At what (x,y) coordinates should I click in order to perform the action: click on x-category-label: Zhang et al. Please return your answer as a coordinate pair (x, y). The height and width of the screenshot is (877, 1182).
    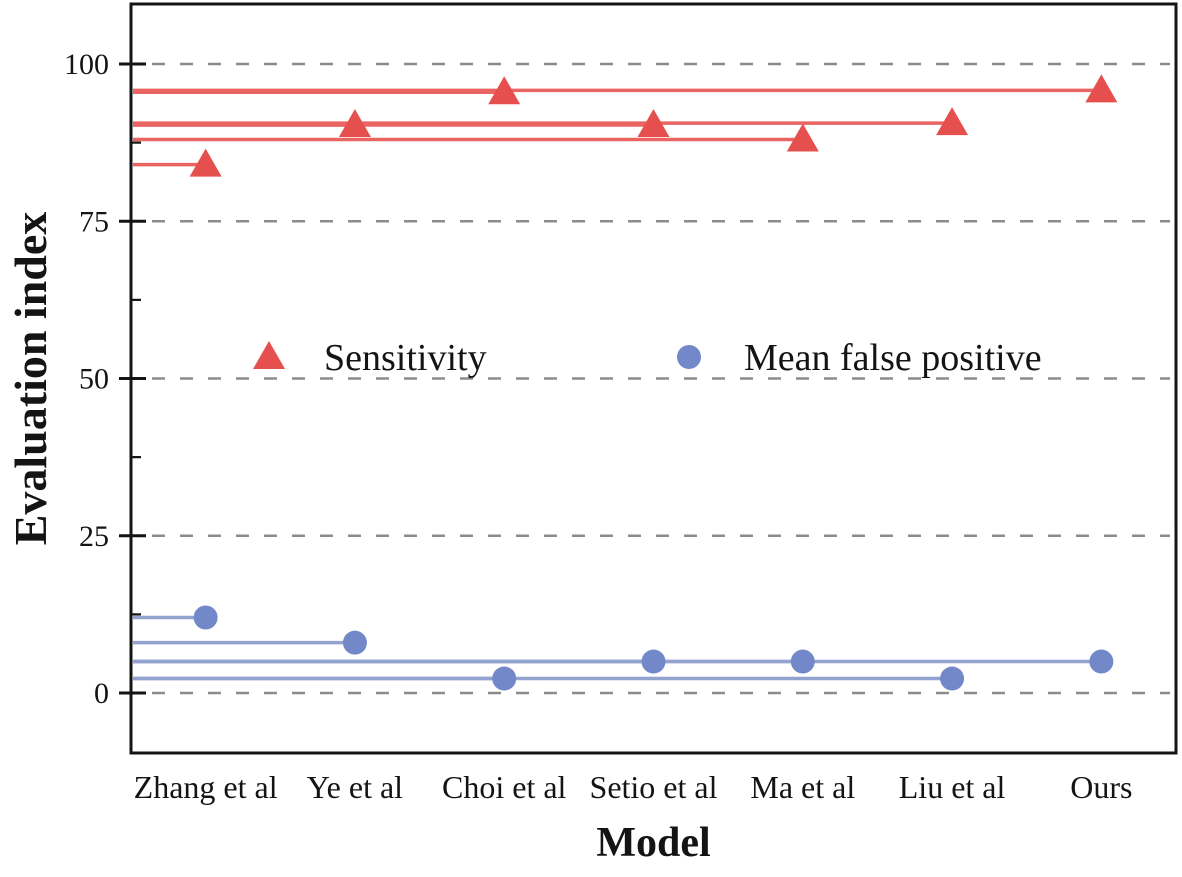
    Looking at the image, I should click on (206, 787).